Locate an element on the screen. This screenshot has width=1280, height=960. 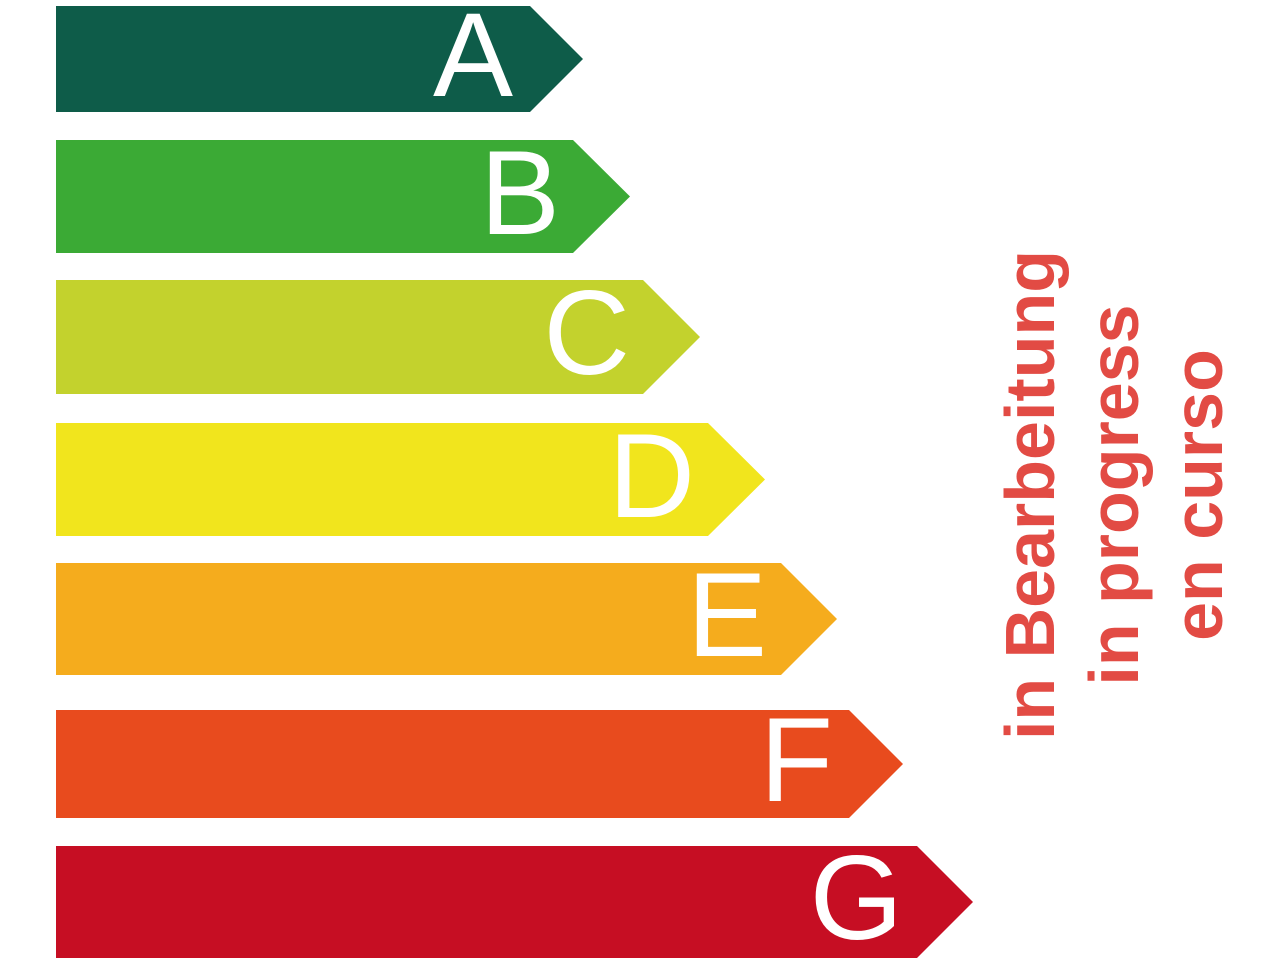
energy-class-letter-c: C is located at coordinates (586, 333).